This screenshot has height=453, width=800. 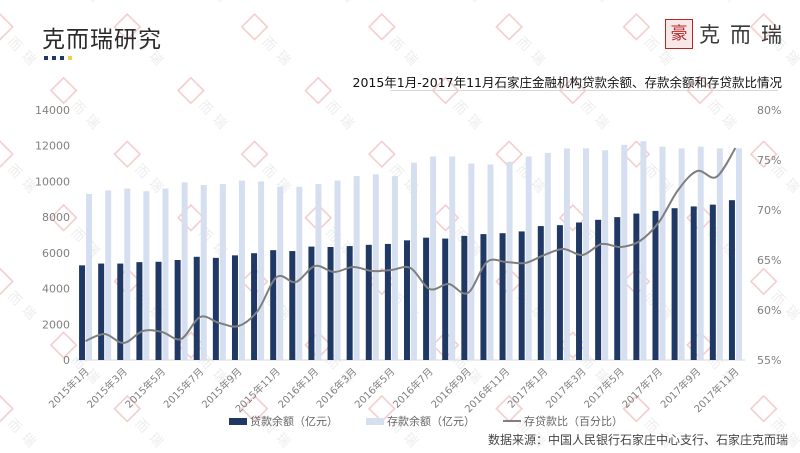 What do you see at coordinates (769, 260) in the screenshot?
I see `y2-axis-tick-label: 65%` at bounding box center [769, 260].